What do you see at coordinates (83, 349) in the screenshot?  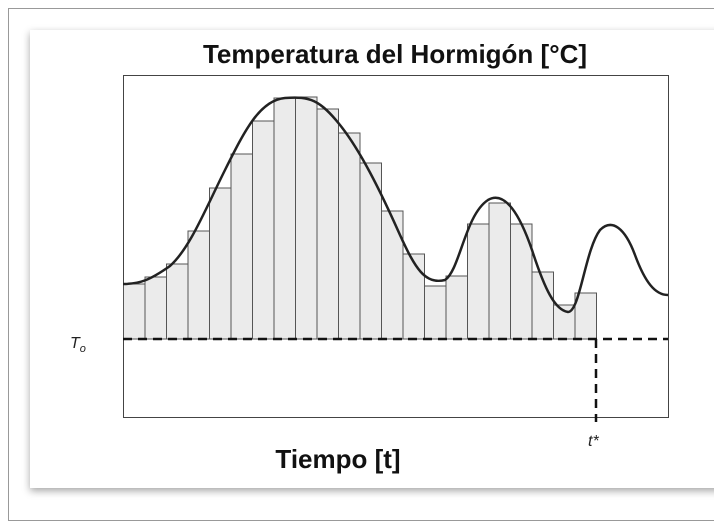 I see `reference-subscript: o` at bounding box center [83, 349].